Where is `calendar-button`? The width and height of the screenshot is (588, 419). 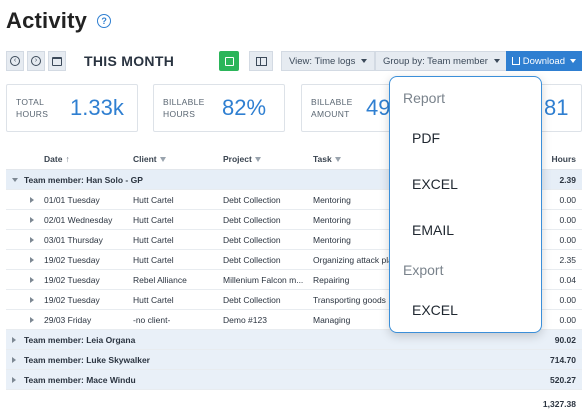
calendar-button is located at coordinates (57, 61).